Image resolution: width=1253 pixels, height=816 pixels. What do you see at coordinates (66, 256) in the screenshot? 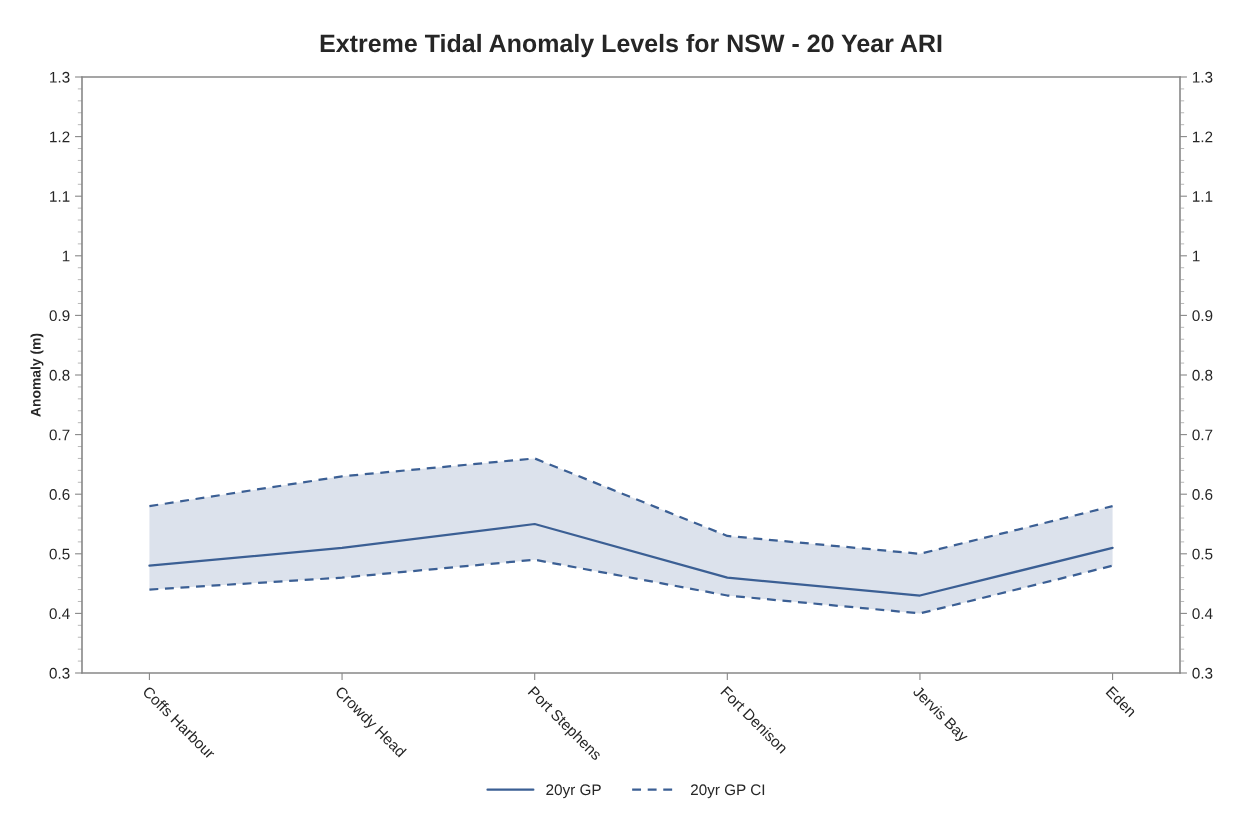
I see `y-tick-label: 1` at bounding box center [66, 256].